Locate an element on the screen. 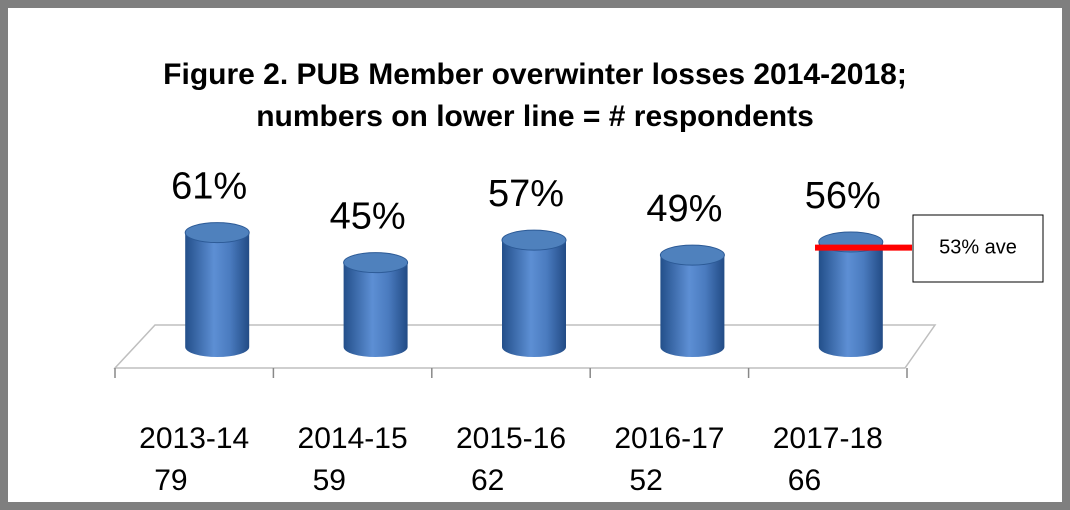  respondents-label: 52 is located at coordinates (645, 480).